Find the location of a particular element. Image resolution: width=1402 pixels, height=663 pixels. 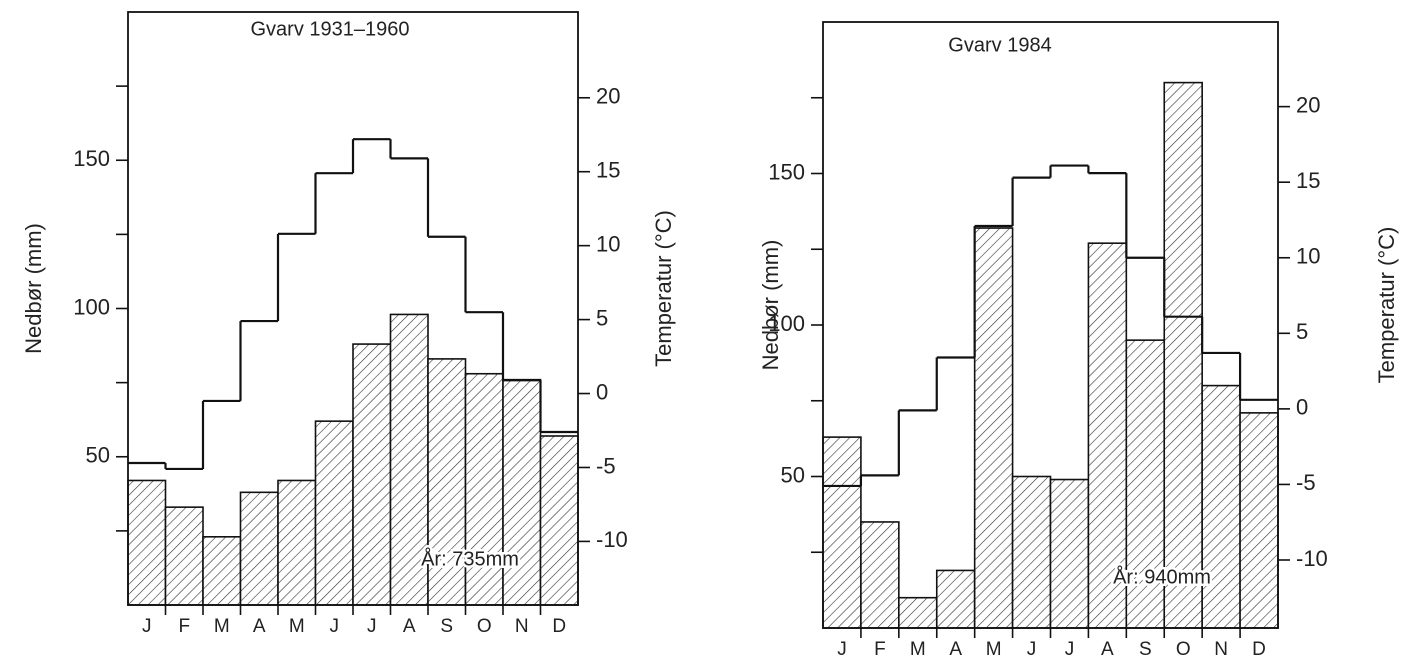

annotation: År: 735mm is located at coordinates (470, 558).